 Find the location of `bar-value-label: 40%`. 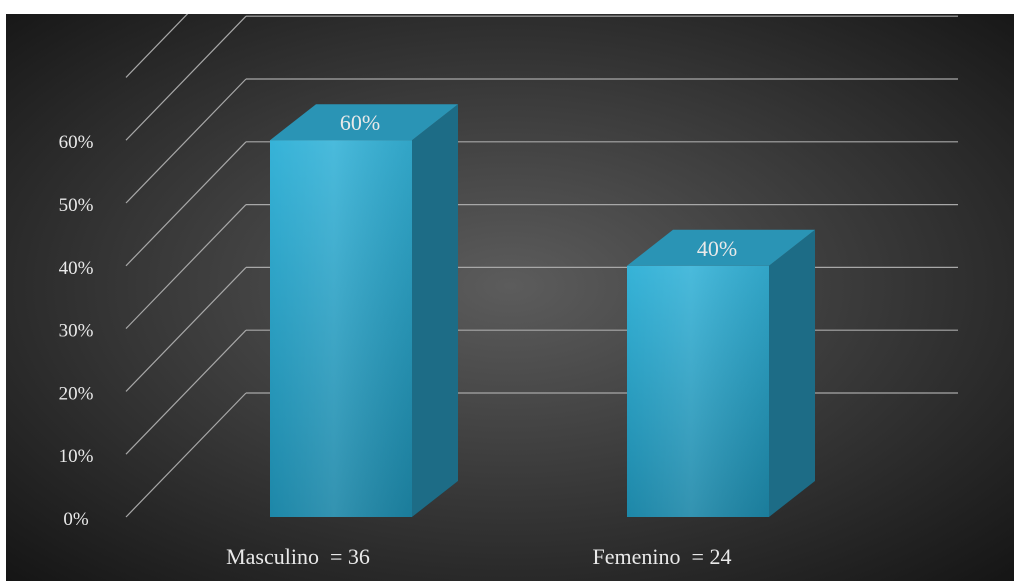

bar-value-label: 40% is located at coordinates (717, 248).